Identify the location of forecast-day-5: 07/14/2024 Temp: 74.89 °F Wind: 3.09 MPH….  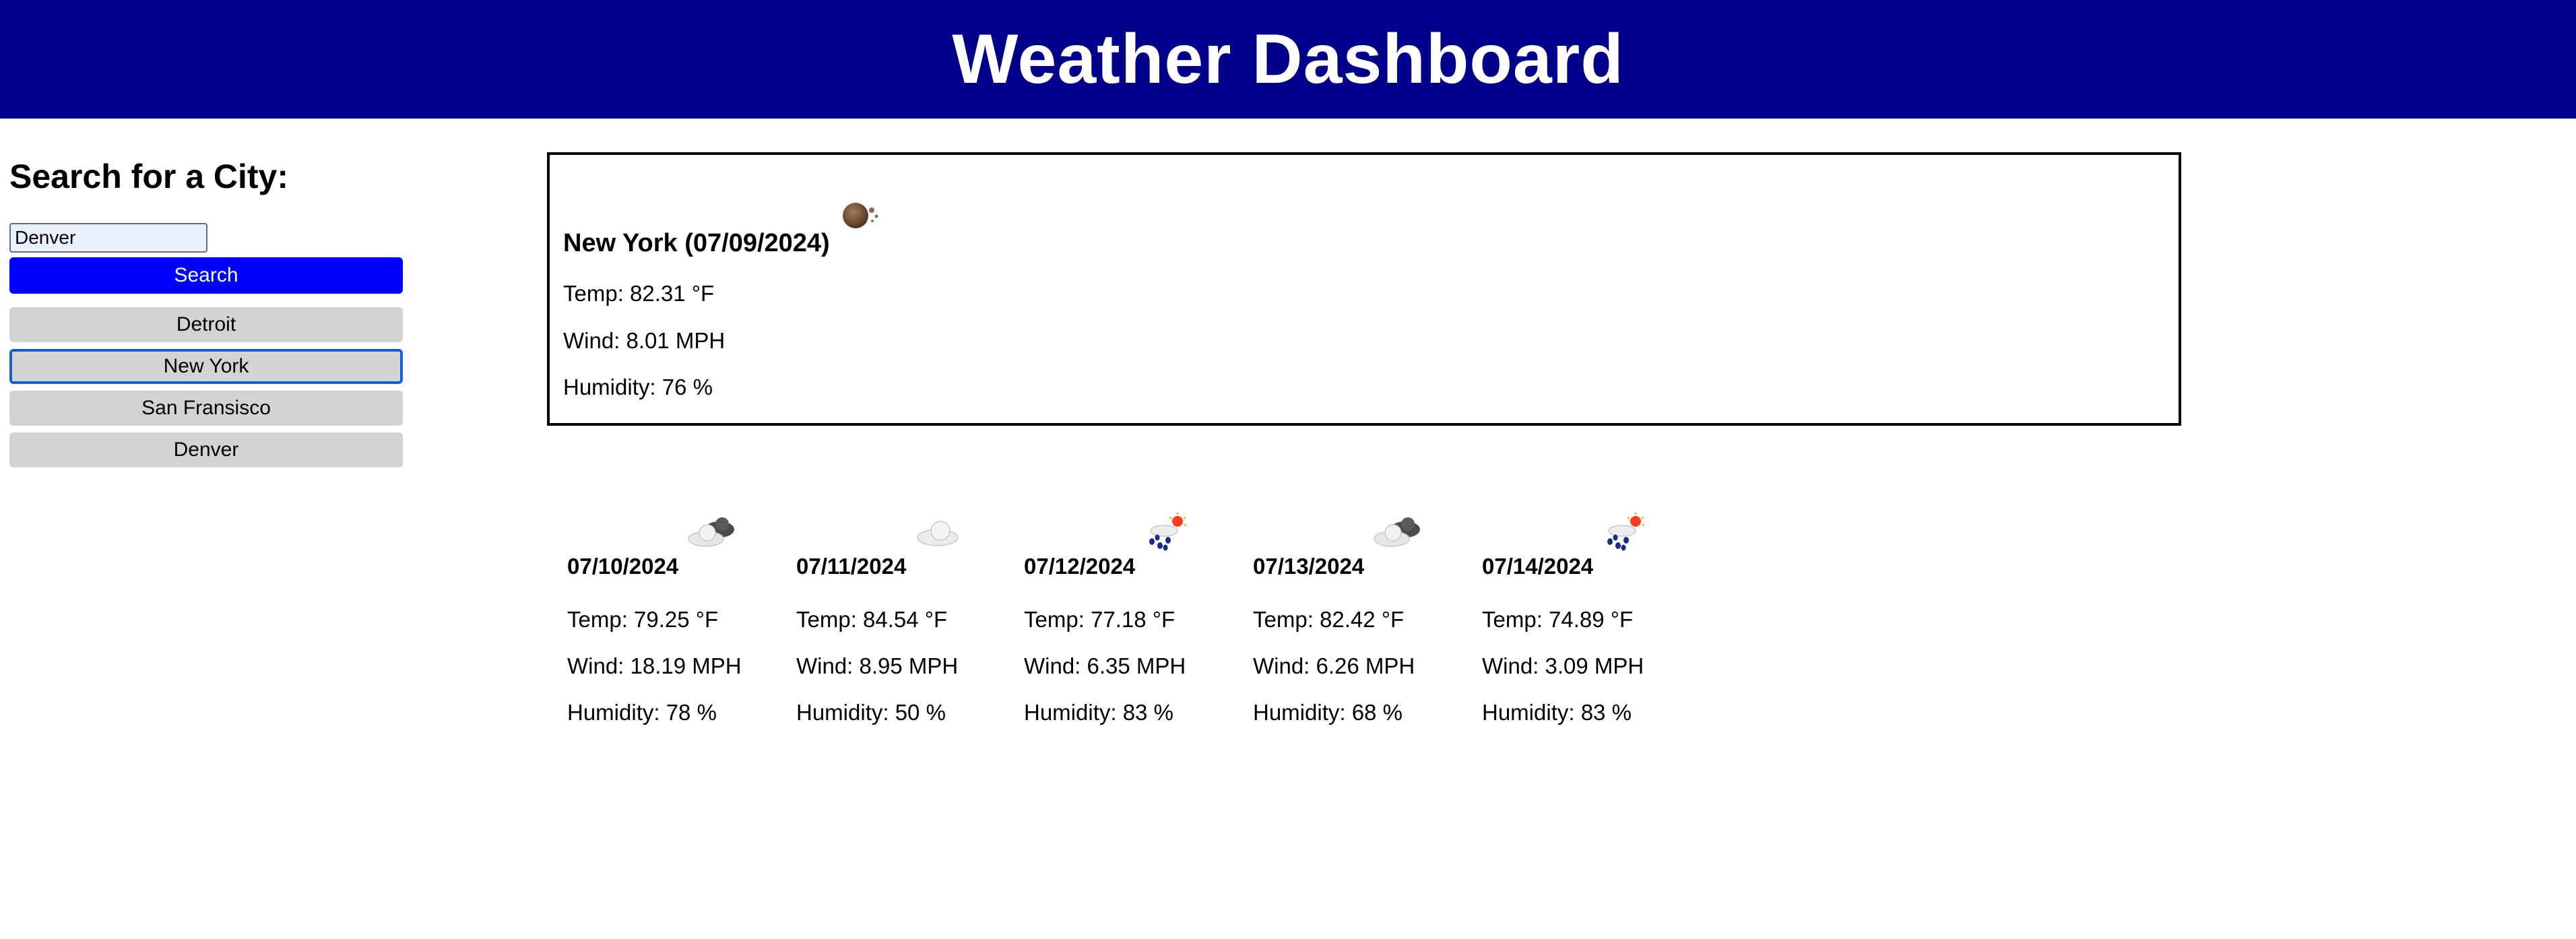
(1583, 623).